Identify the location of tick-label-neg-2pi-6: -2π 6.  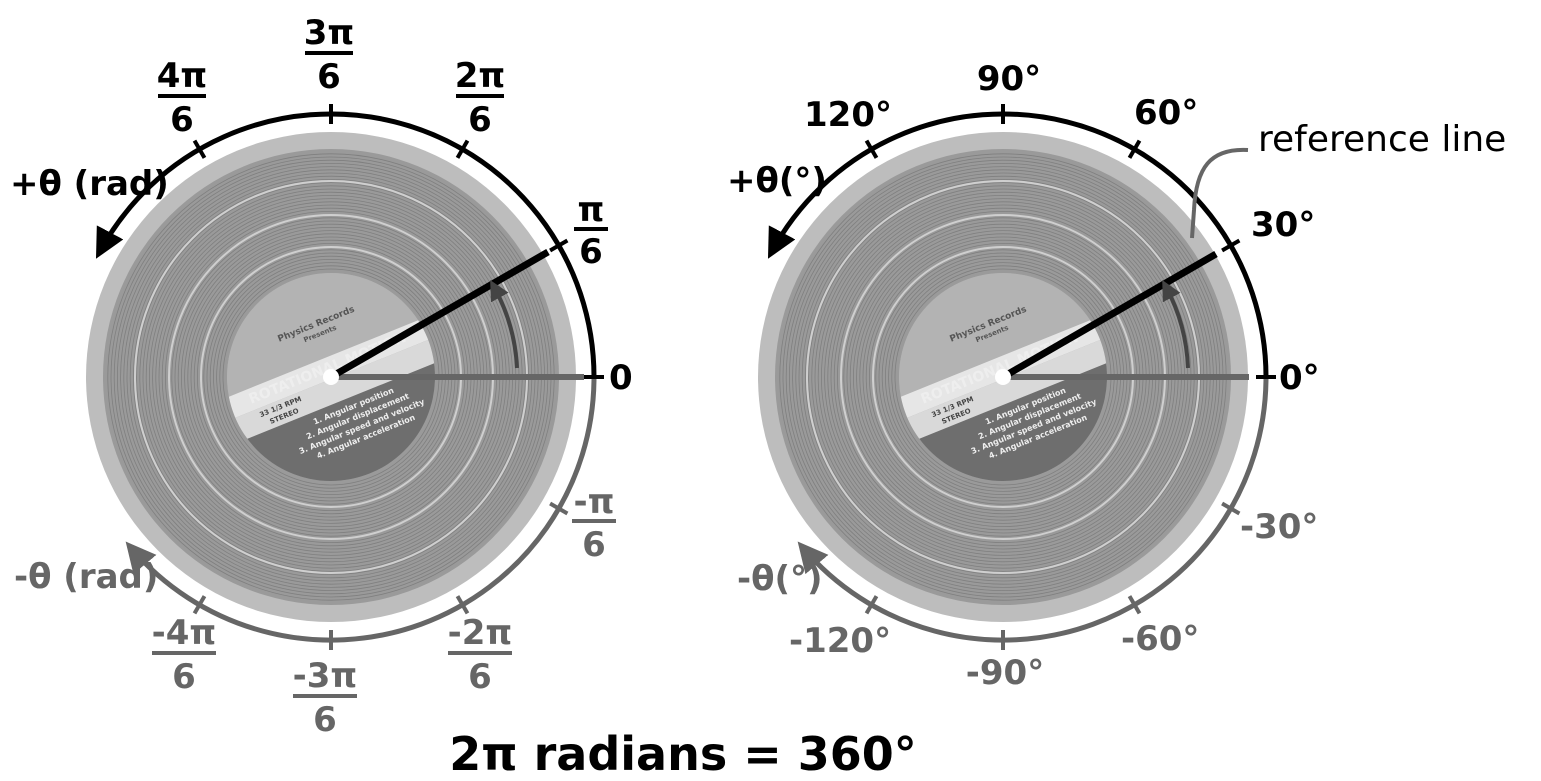
(480, 655).